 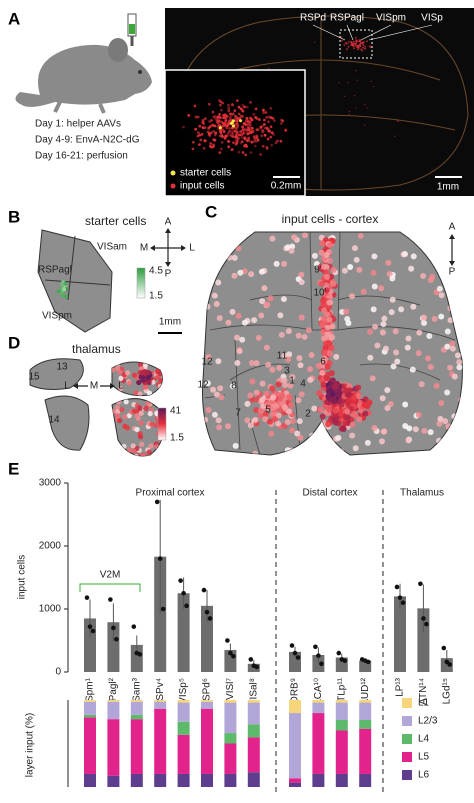 What do you see at coordinates (365, 691) in the screenshot?
I see `x-tick-label: AUD¹²` at bounding box center [365, 691].